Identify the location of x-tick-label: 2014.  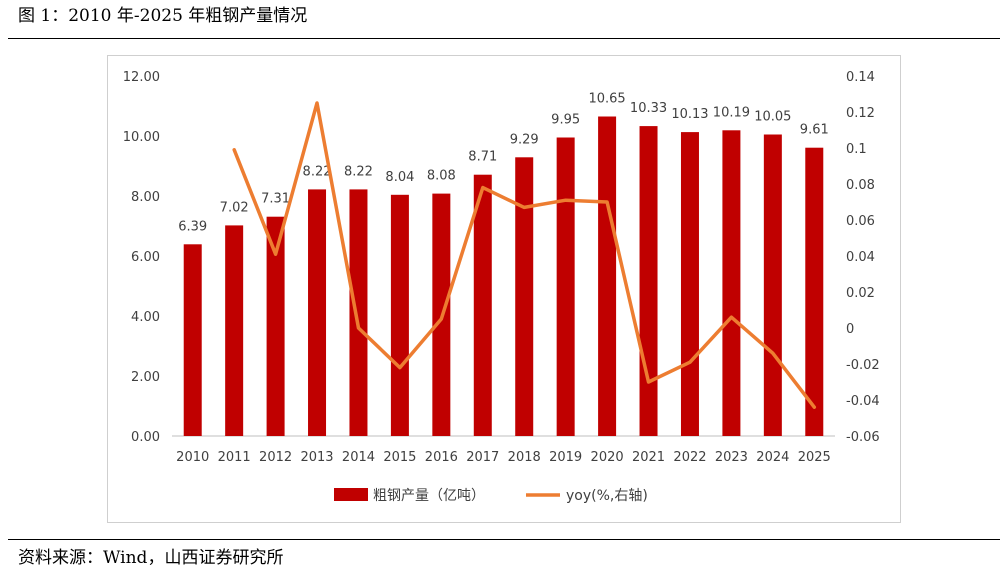
(358, 457).